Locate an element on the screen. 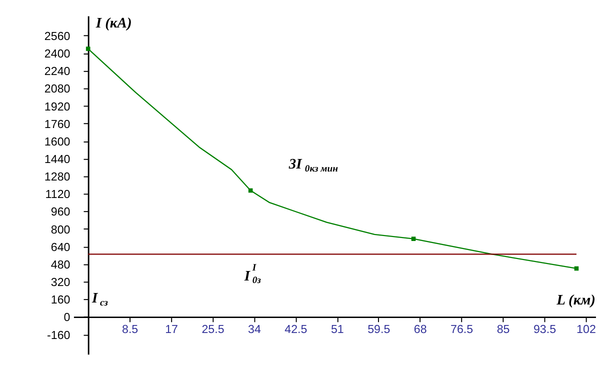 The width and height of the screenshot is (610, 390). x-tick-label: 68 is located at coordinates (420, 329).